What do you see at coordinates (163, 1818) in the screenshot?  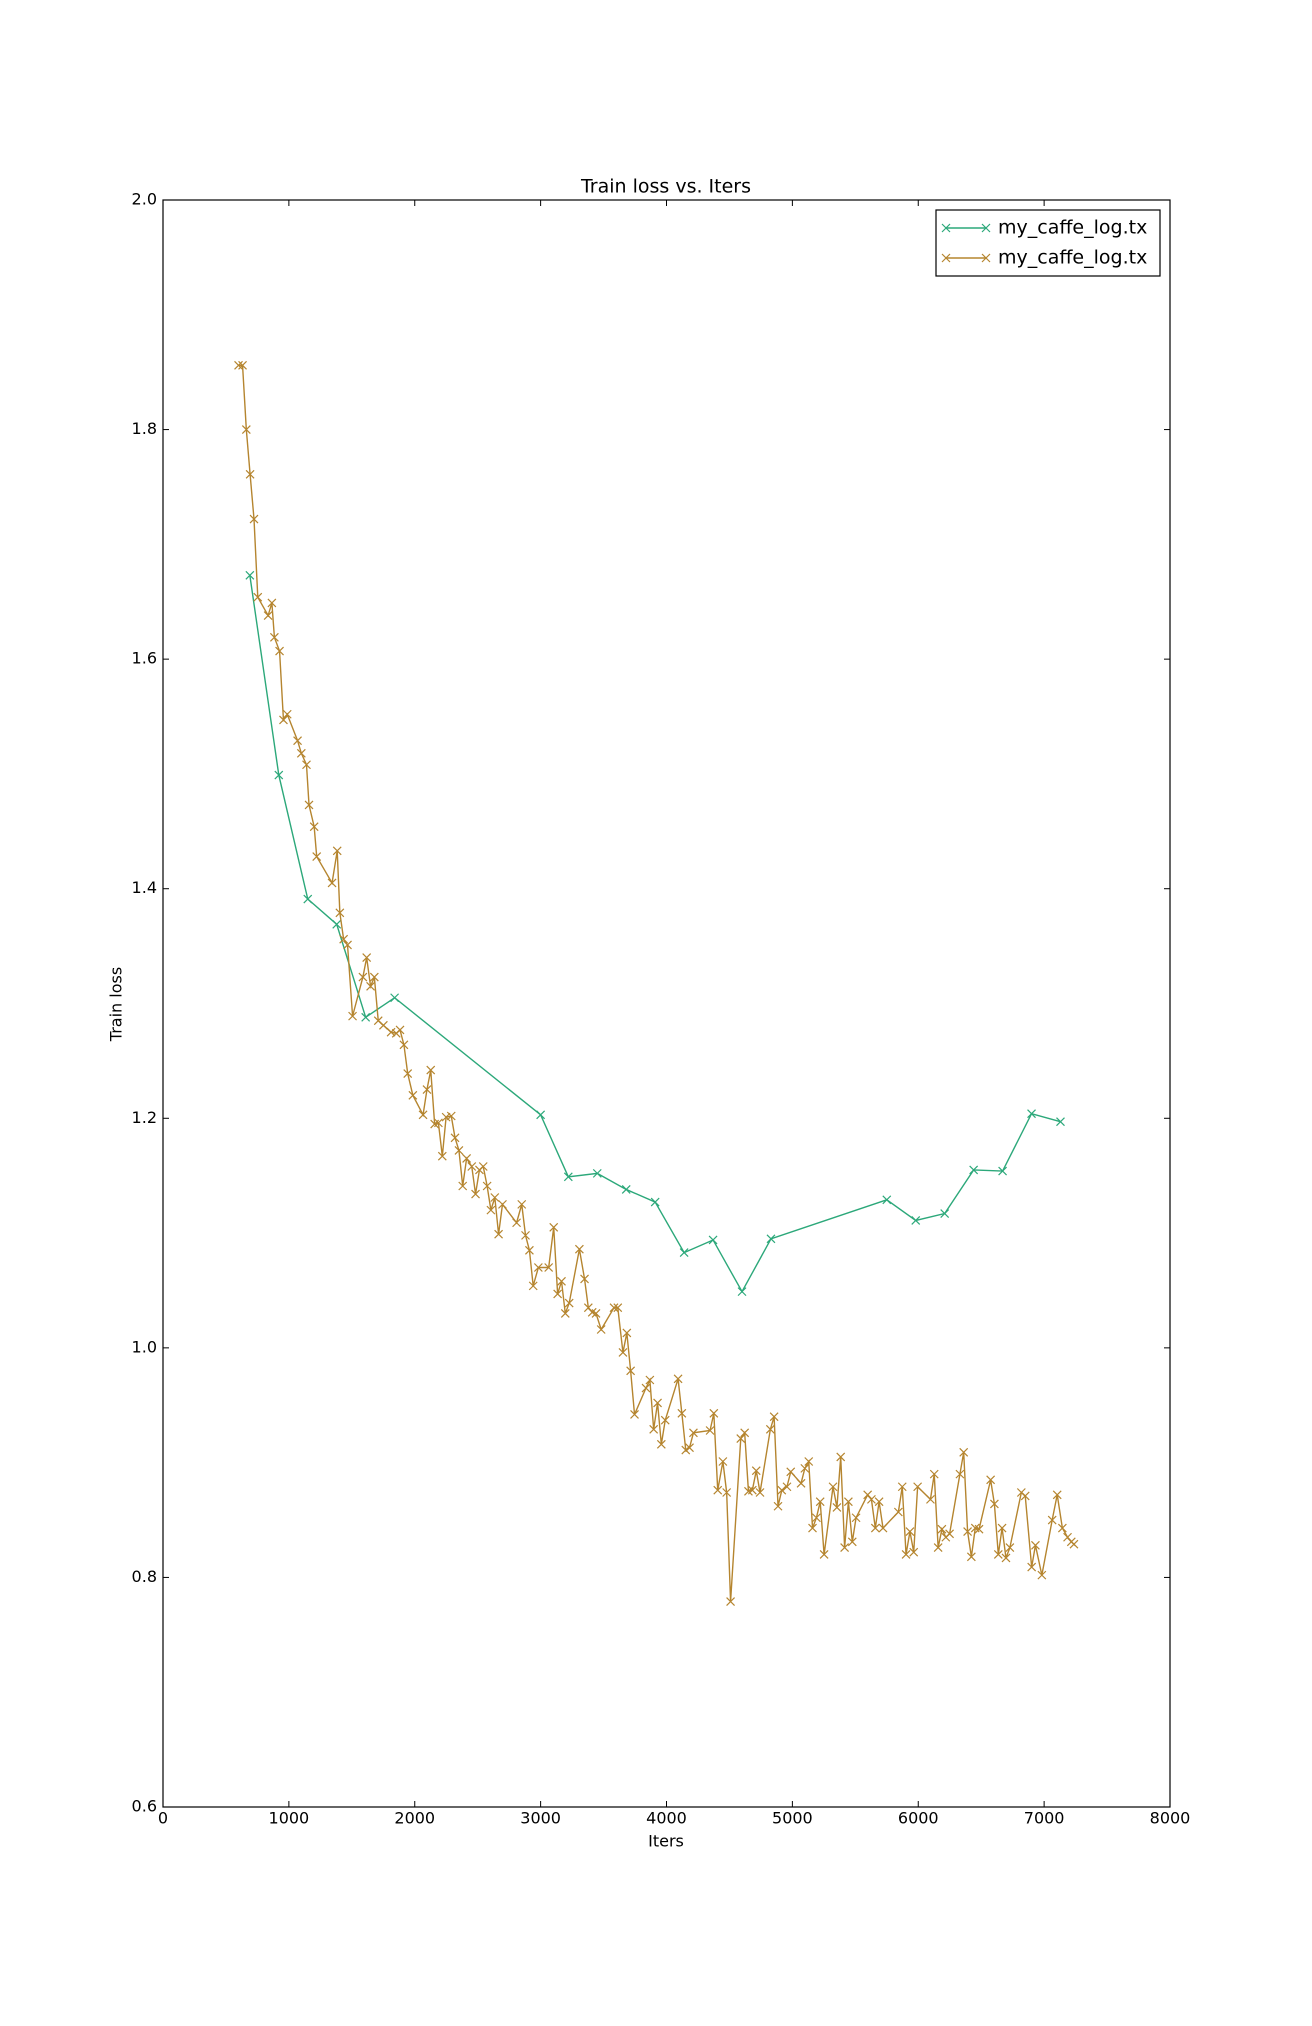 I see `x-tick-label: 0` at bounding box center [163, 1818].